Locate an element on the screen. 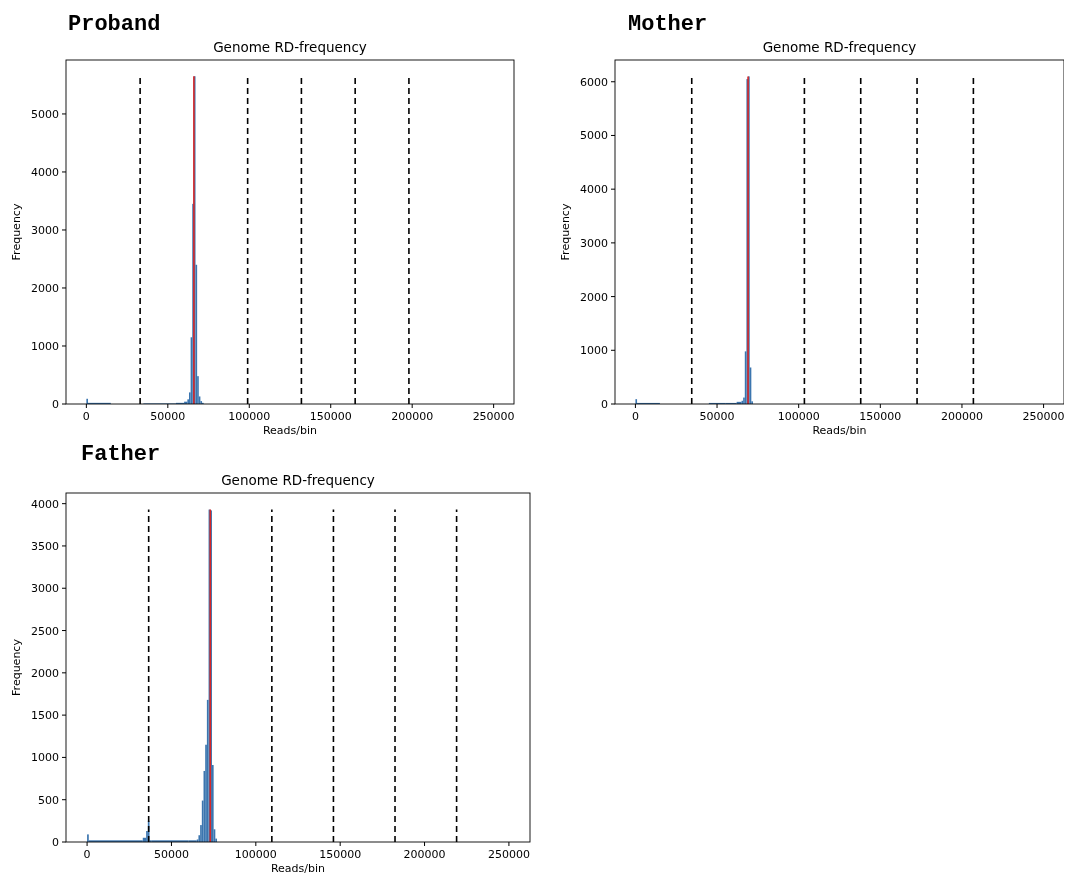 The height and width of the screenshot is (886, 1072). y-tick-label: 1500 is located at coordinates (45, 716).